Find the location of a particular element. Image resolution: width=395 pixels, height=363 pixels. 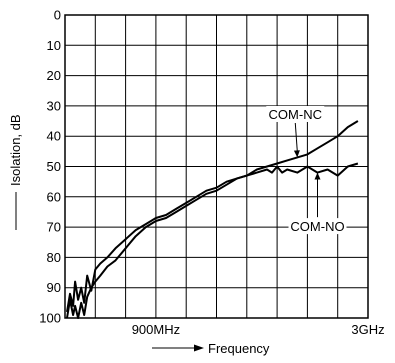

y-axis-label: Isolation, dB is located at coordinates (15, 150).